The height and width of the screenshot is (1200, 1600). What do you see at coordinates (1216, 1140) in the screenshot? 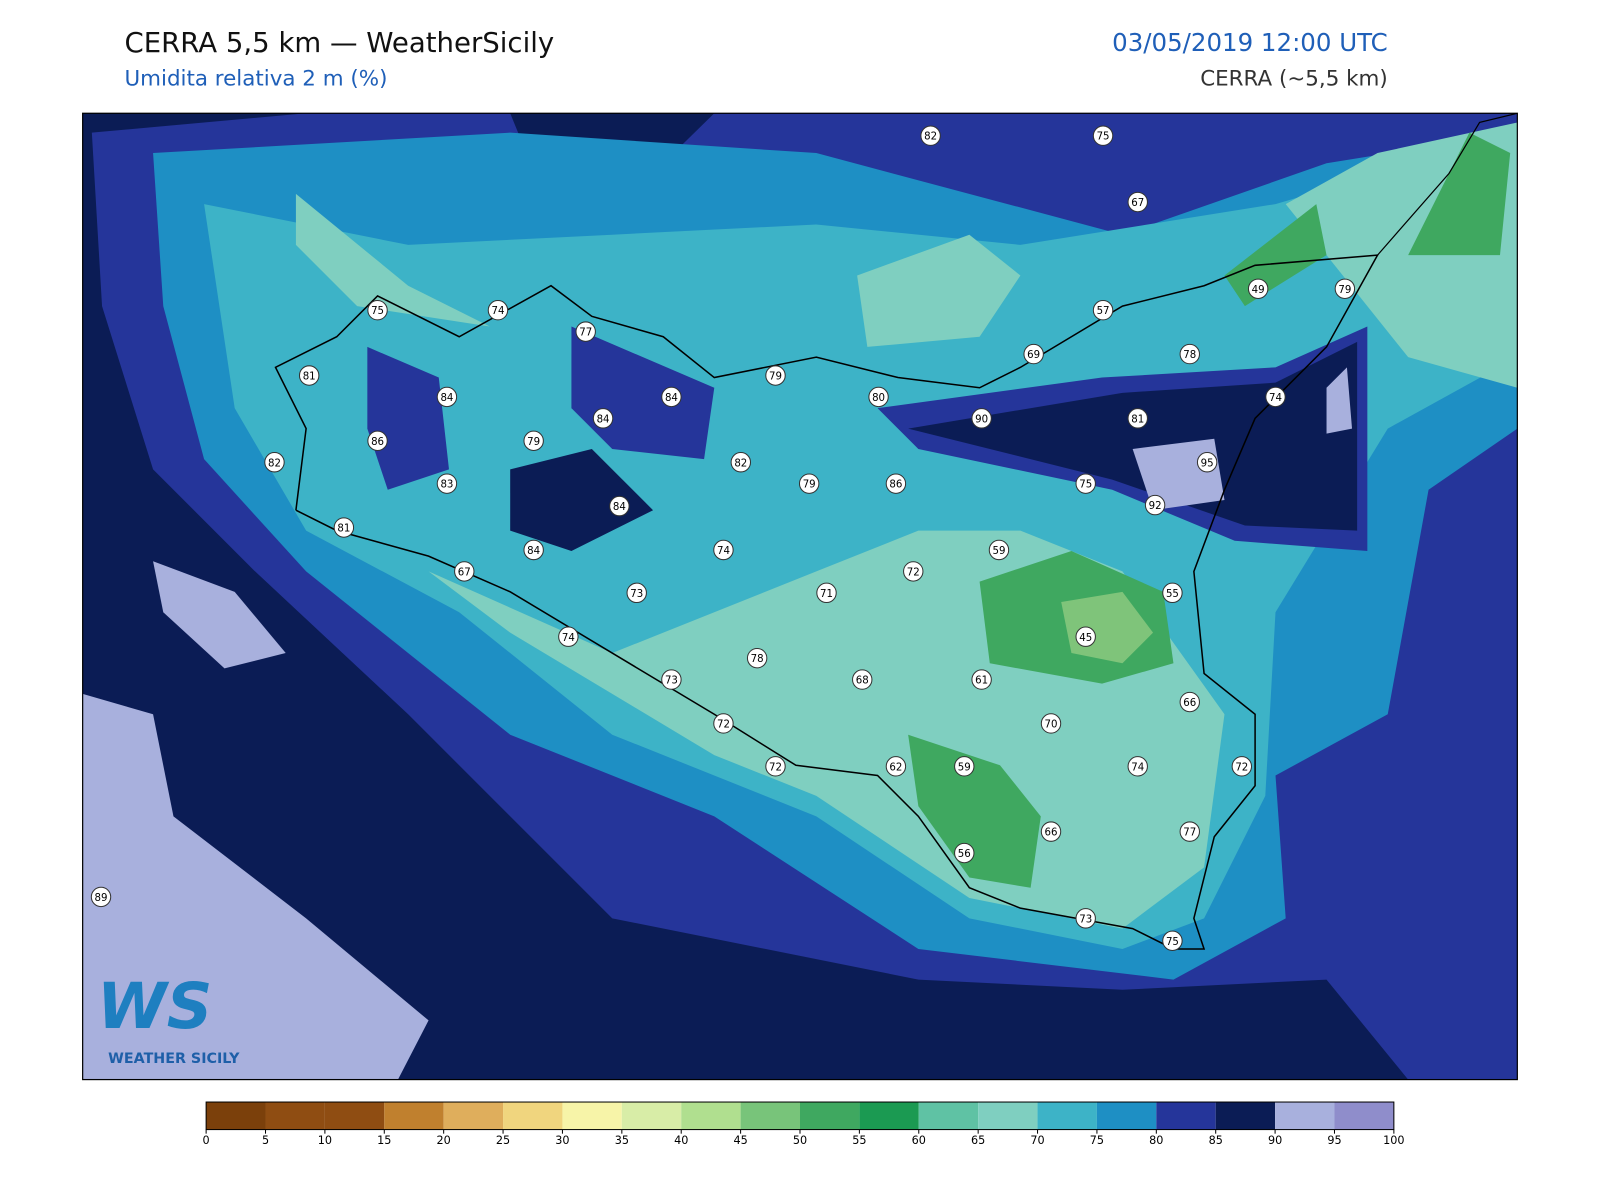
I see `colorbar-tick-label: 85` at bounding box center [1216, 1140].